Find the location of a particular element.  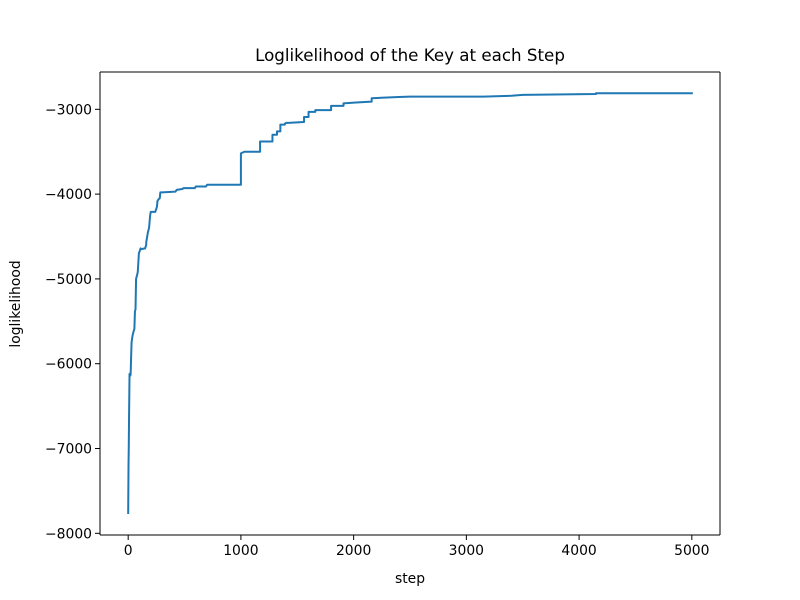

x-tick-label: 5000 is located at coordinates (691, 551).